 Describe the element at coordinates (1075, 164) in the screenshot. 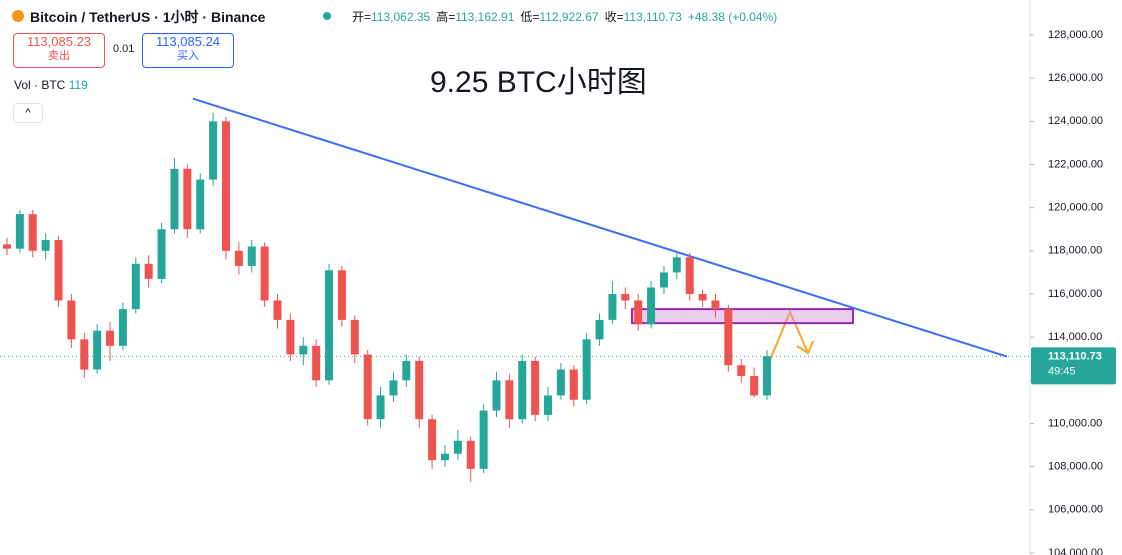

I see `y-tick-label: 122,000.00` at that location.